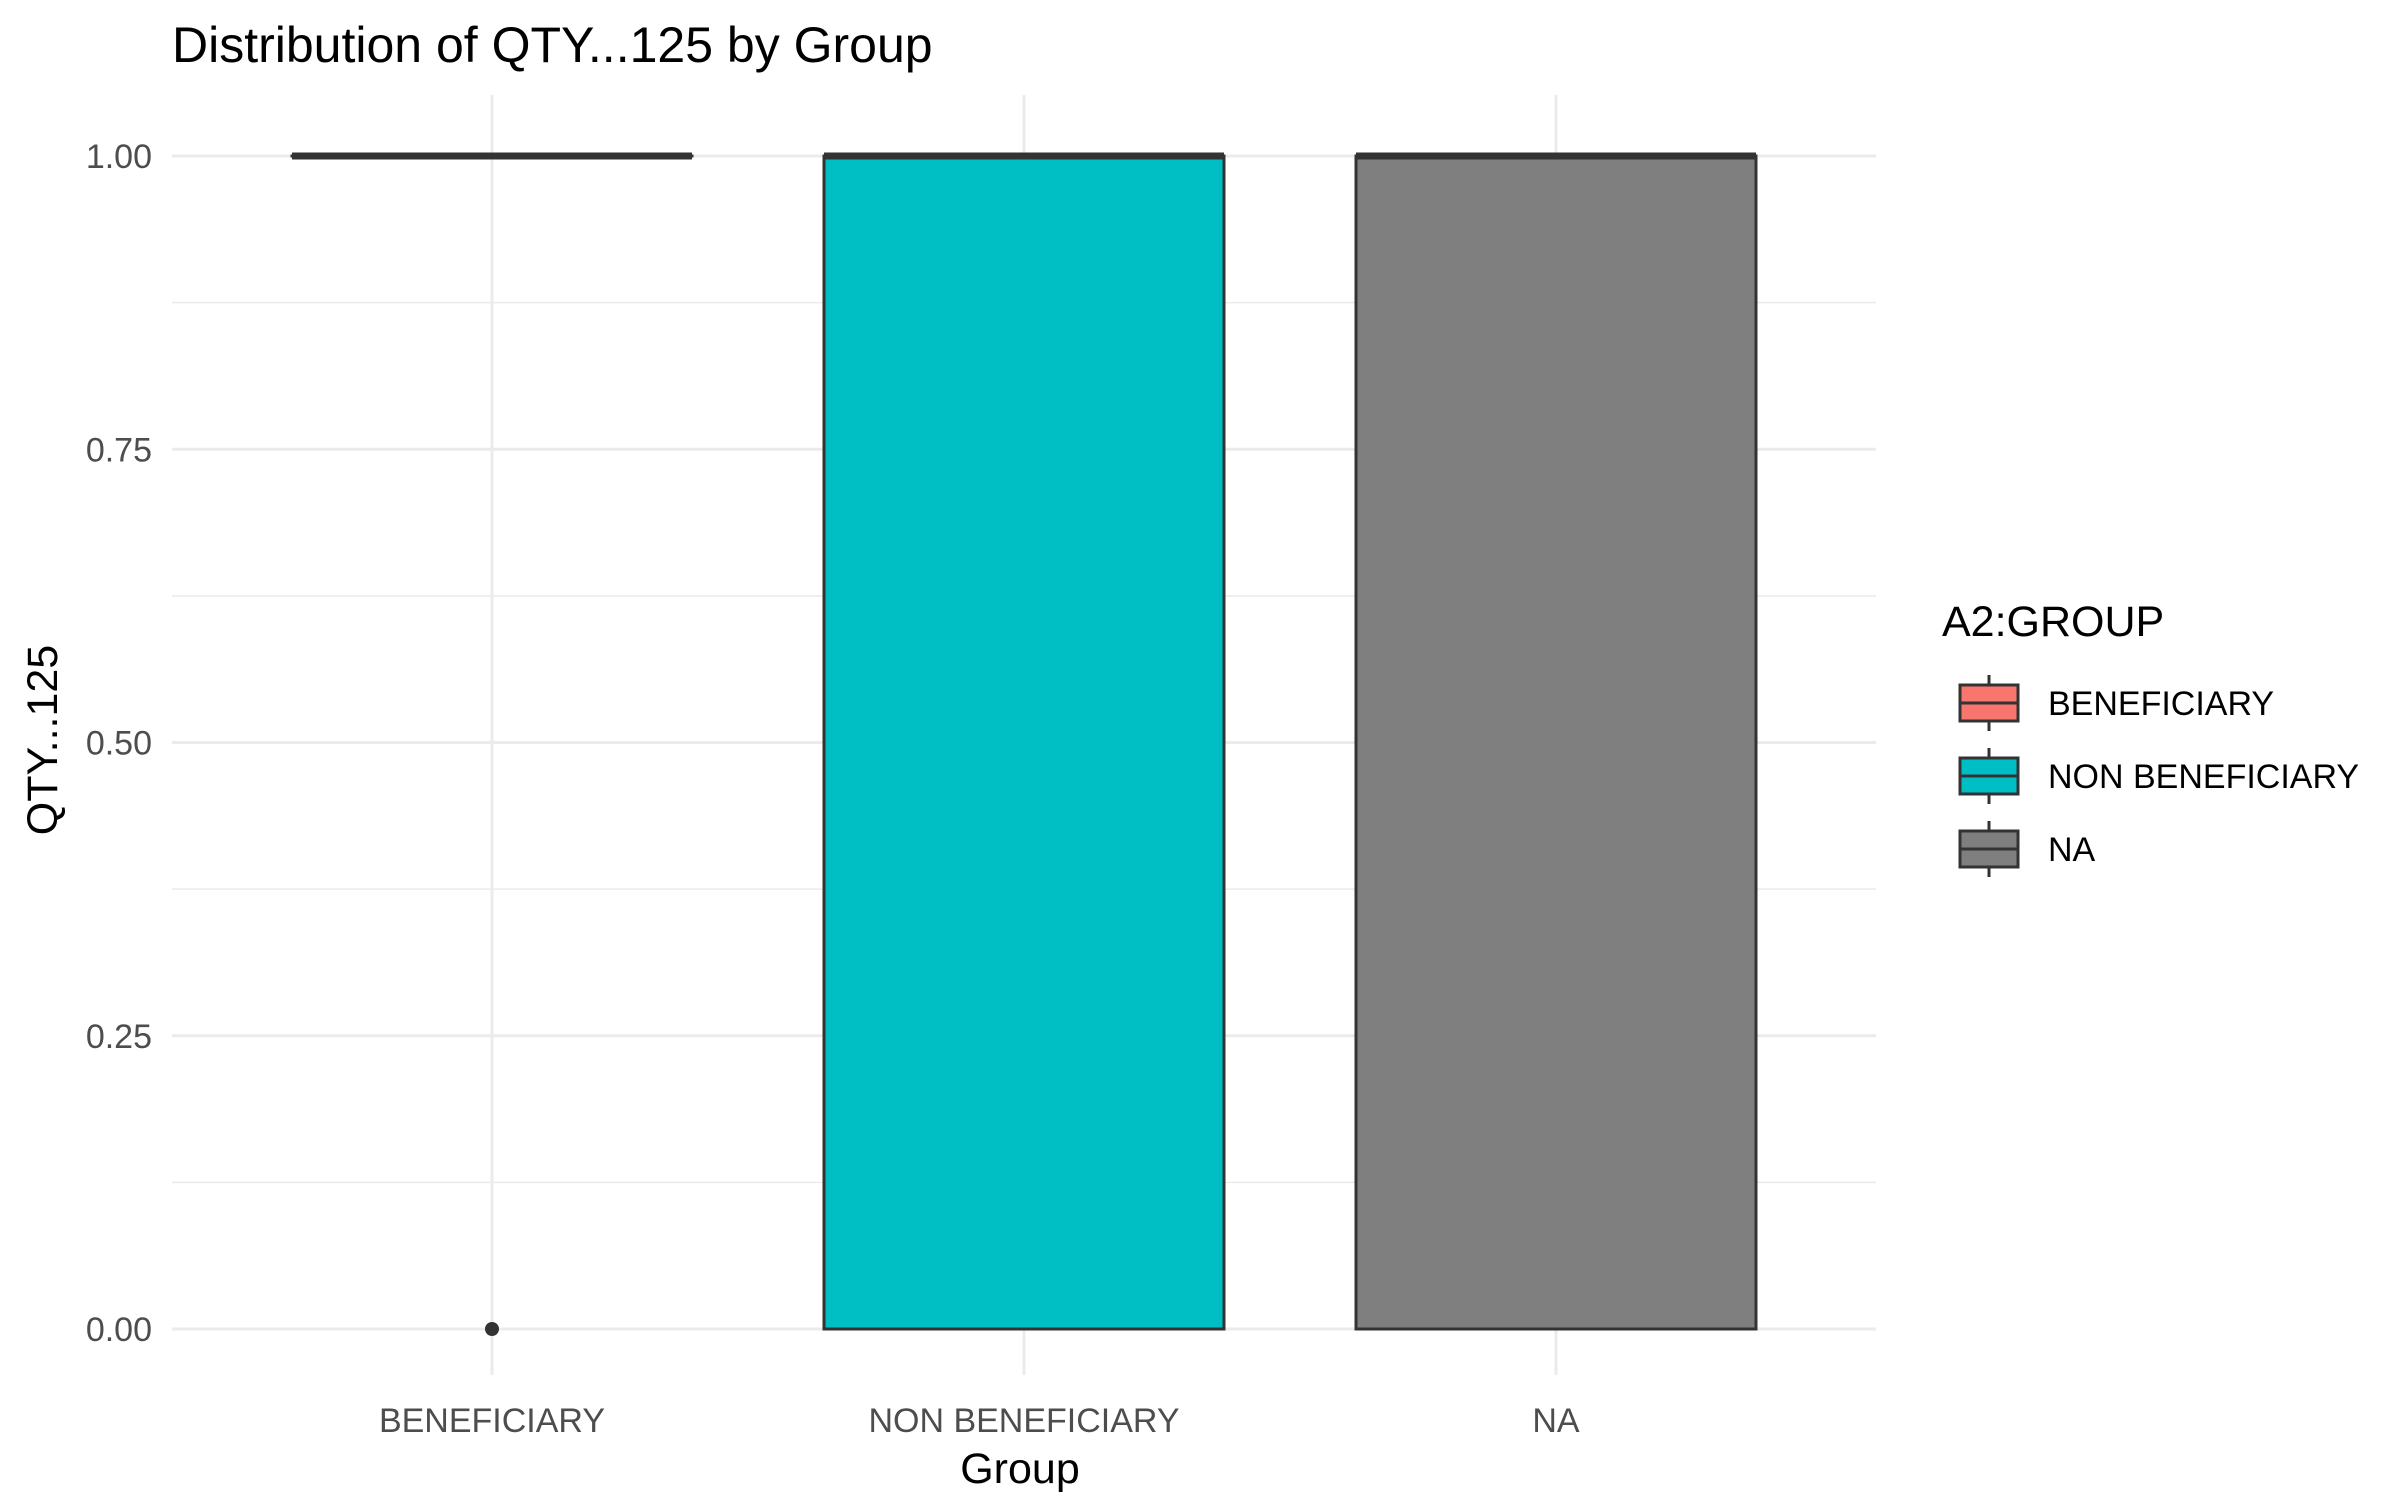 This screenshot has width=2400, height=1500. What do you see at coordinates (119, 1037) in the screenshot?
I see `y-tick-label: 0.25` at bounding box center [119, 1037].